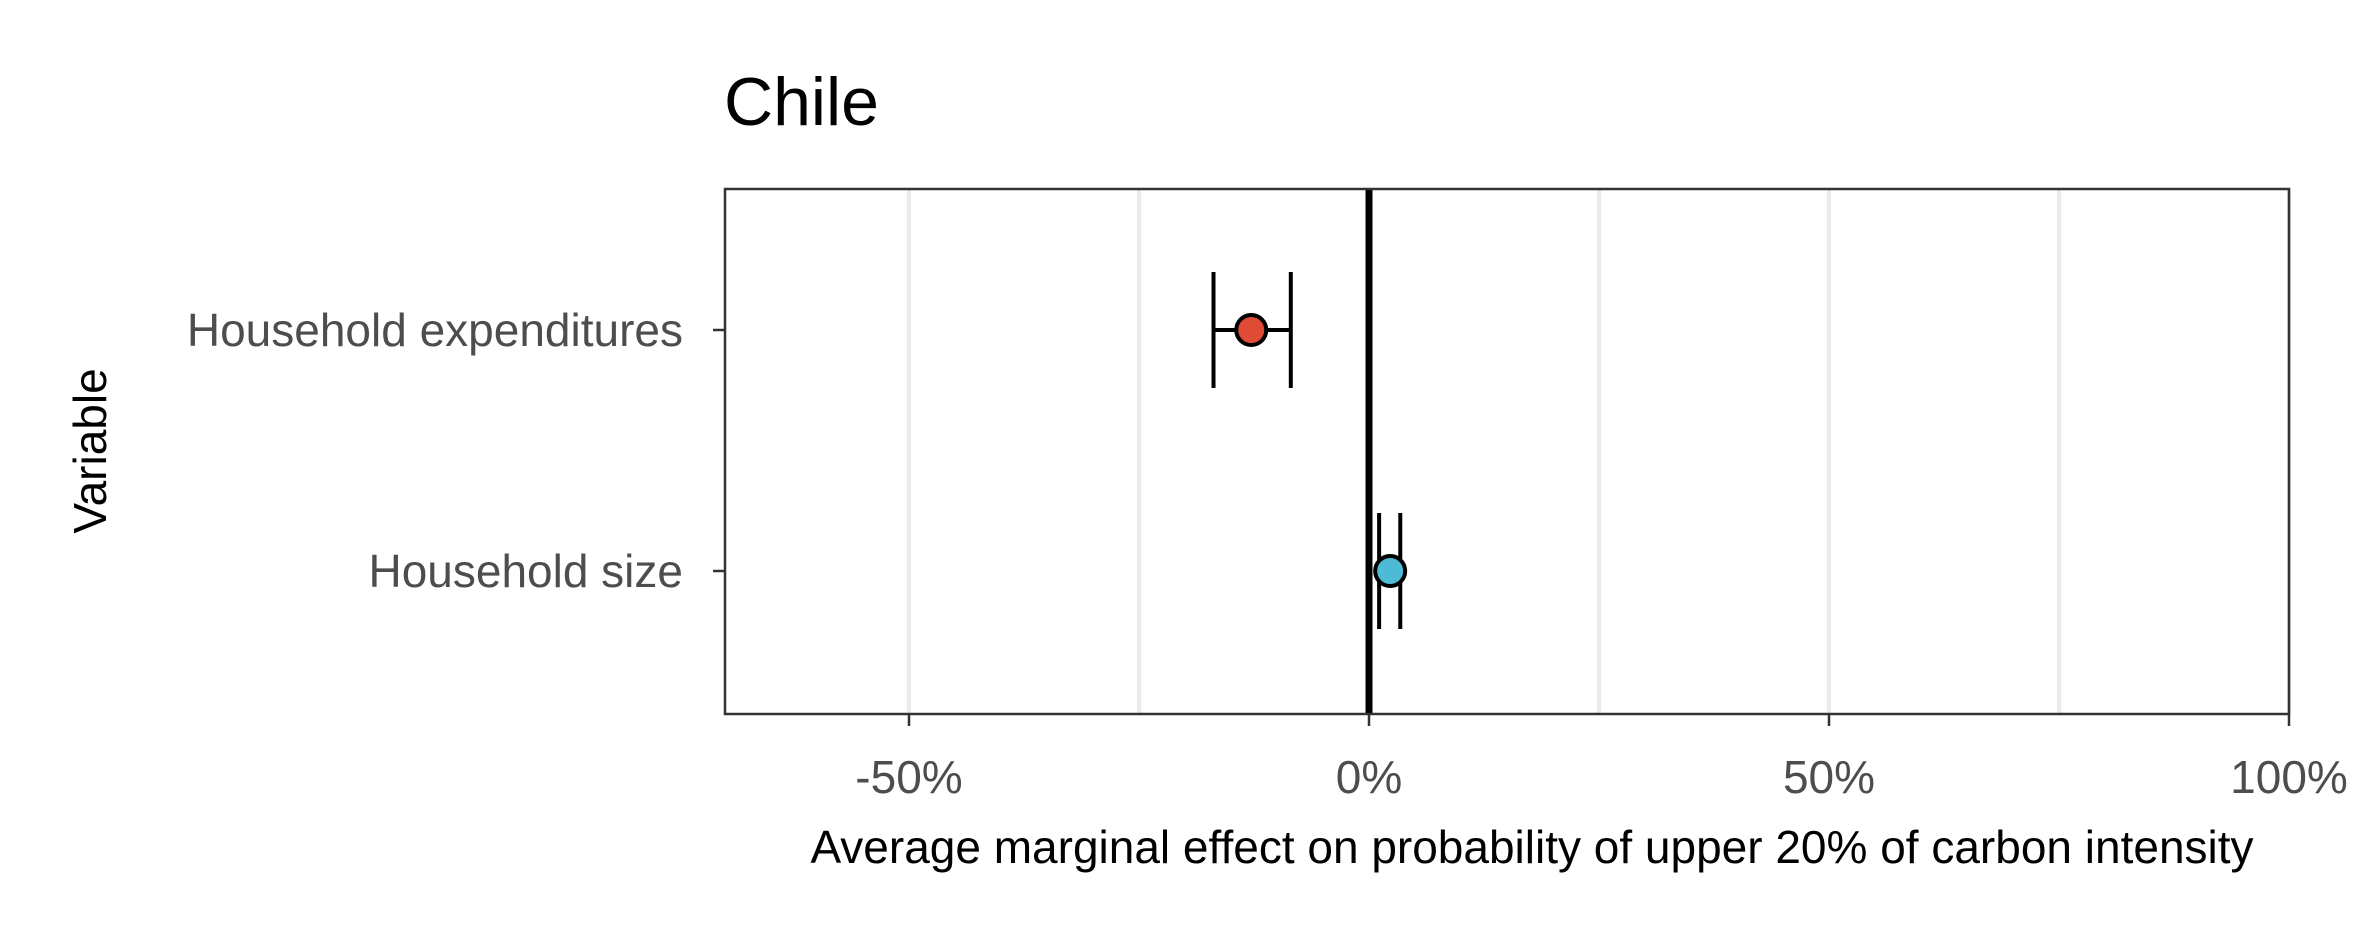 This screenshot has width=2362, height=944. I want to click on y-tick-label: Household size, so click(525, 571).